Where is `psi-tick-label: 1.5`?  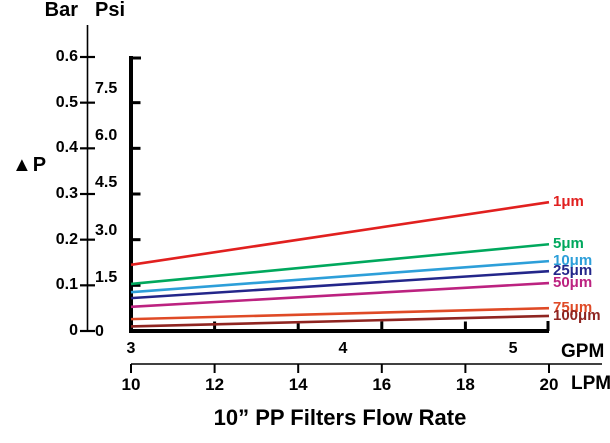
psi-tick-label: 1.5 is located at coordinates (106, 277).